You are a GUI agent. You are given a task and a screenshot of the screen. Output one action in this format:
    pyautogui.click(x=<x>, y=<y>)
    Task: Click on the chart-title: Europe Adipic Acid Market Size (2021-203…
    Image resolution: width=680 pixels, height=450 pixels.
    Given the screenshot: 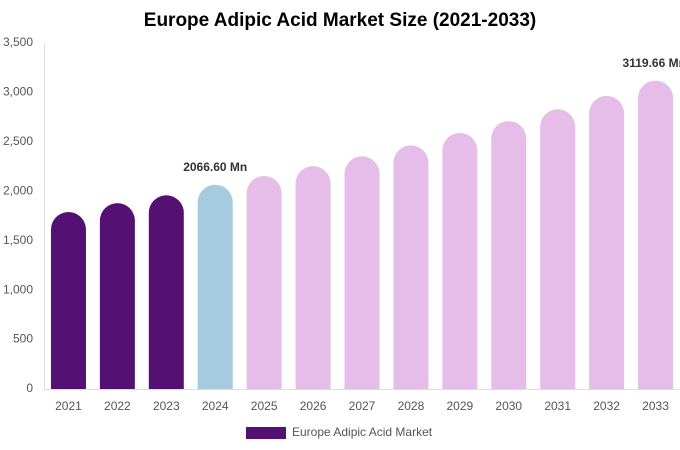 What is the action you would take?
    pyautogui.click(x=340, y=20)
    